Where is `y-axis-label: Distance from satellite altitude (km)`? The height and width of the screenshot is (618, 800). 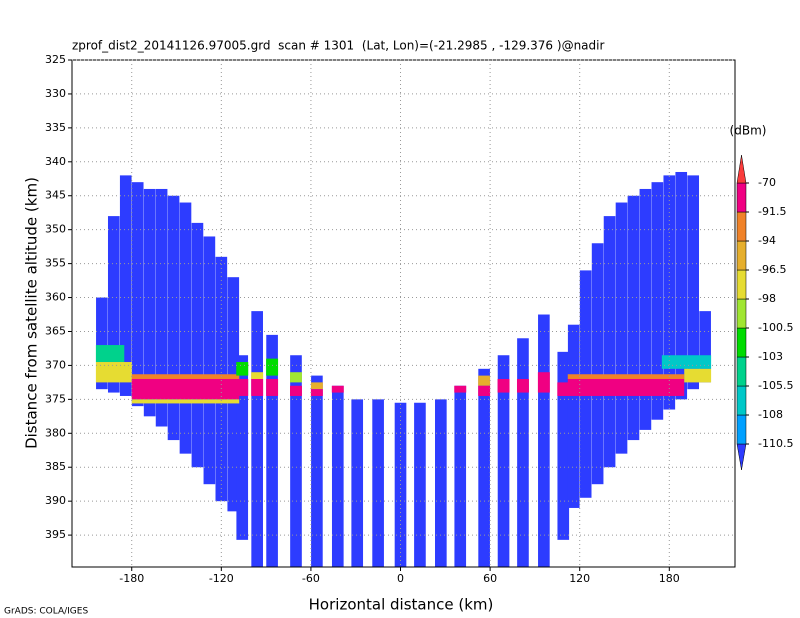
y-axis-label: Distance from satellite altitude (km) is located at coordinates (32, 313).